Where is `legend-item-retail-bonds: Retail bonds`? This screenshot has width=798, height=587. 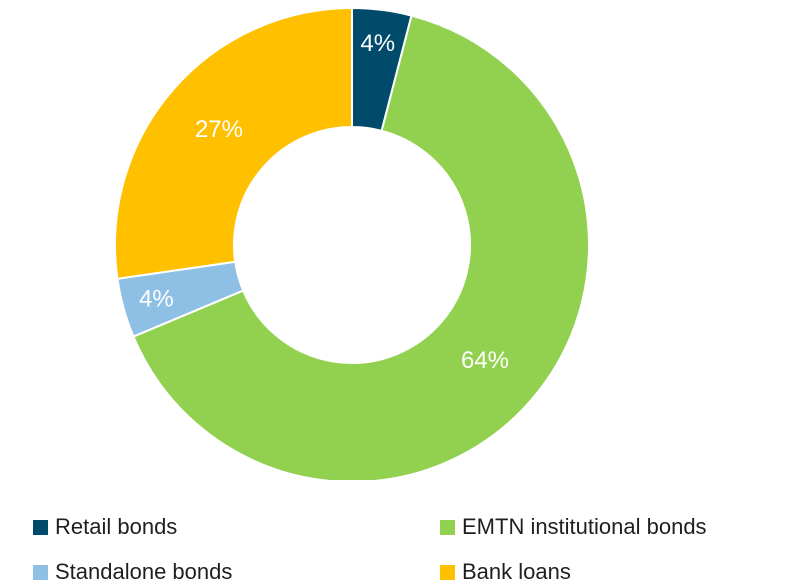
legend-item-retail-bonds: Retail bonds is located at coordinates (105, 527).